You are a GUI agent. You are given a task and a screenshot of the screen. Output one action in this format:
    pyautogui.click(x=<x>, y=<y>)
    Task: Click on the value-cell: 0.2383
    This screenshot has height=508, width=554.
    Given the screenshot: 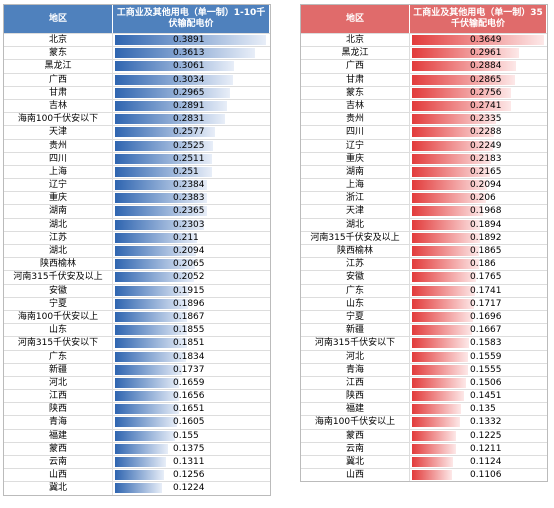 What is the action you would take?
    pyautogui.click(x=191, y=198)
    